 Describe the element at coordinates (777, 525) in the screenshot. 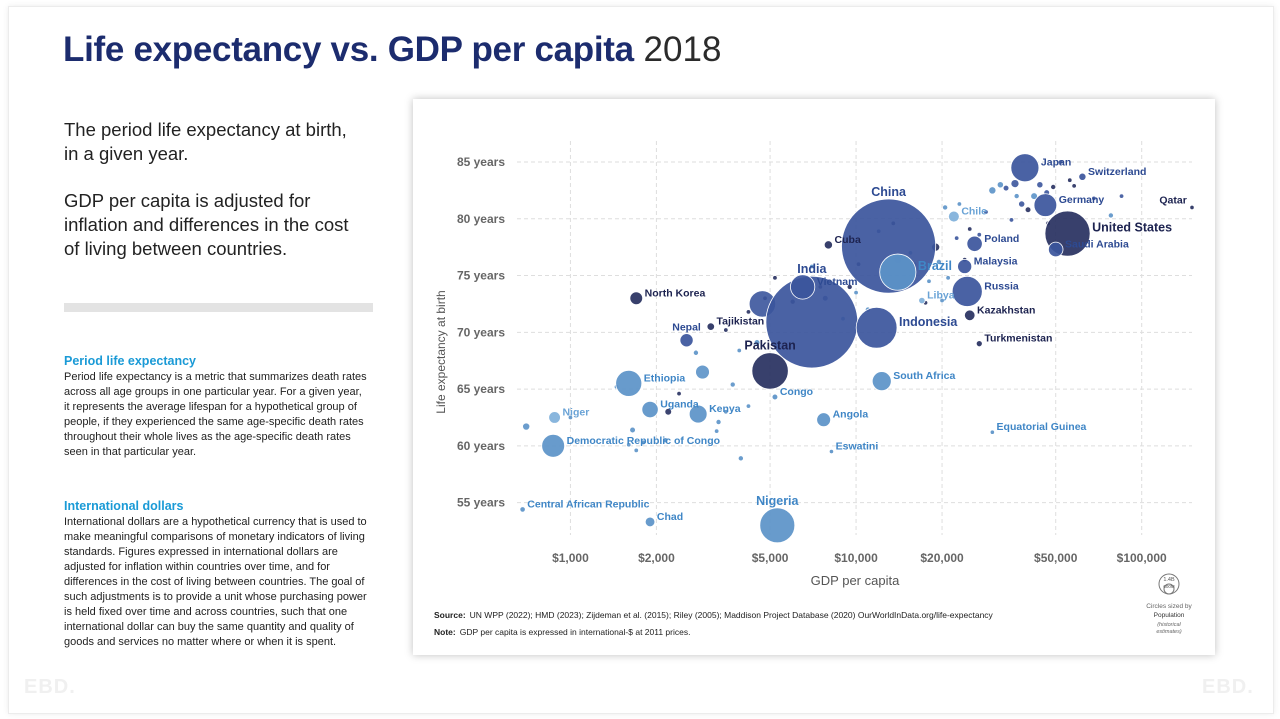

I see `data-point-nigeria` at that location.